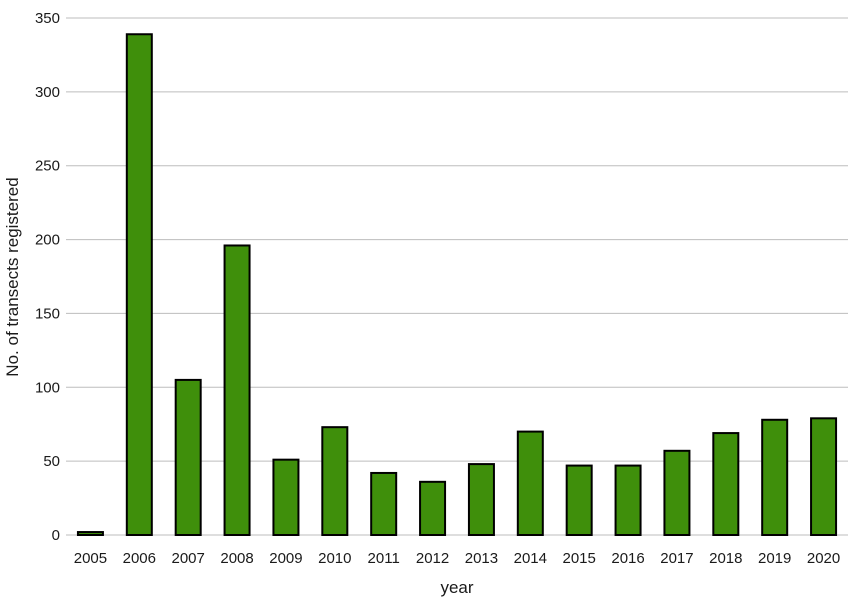  Describe the element at coordinates (481, 499) in the screenshot. I see `bar-2013` at that location.